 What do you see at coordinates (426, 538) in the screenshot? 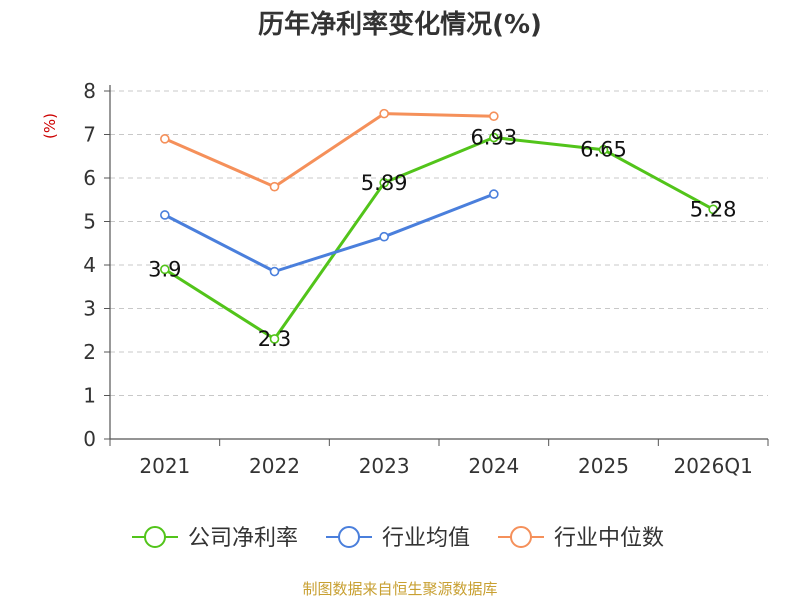
I see `legend-label: 行业均值` at bounding box center [426, 538].